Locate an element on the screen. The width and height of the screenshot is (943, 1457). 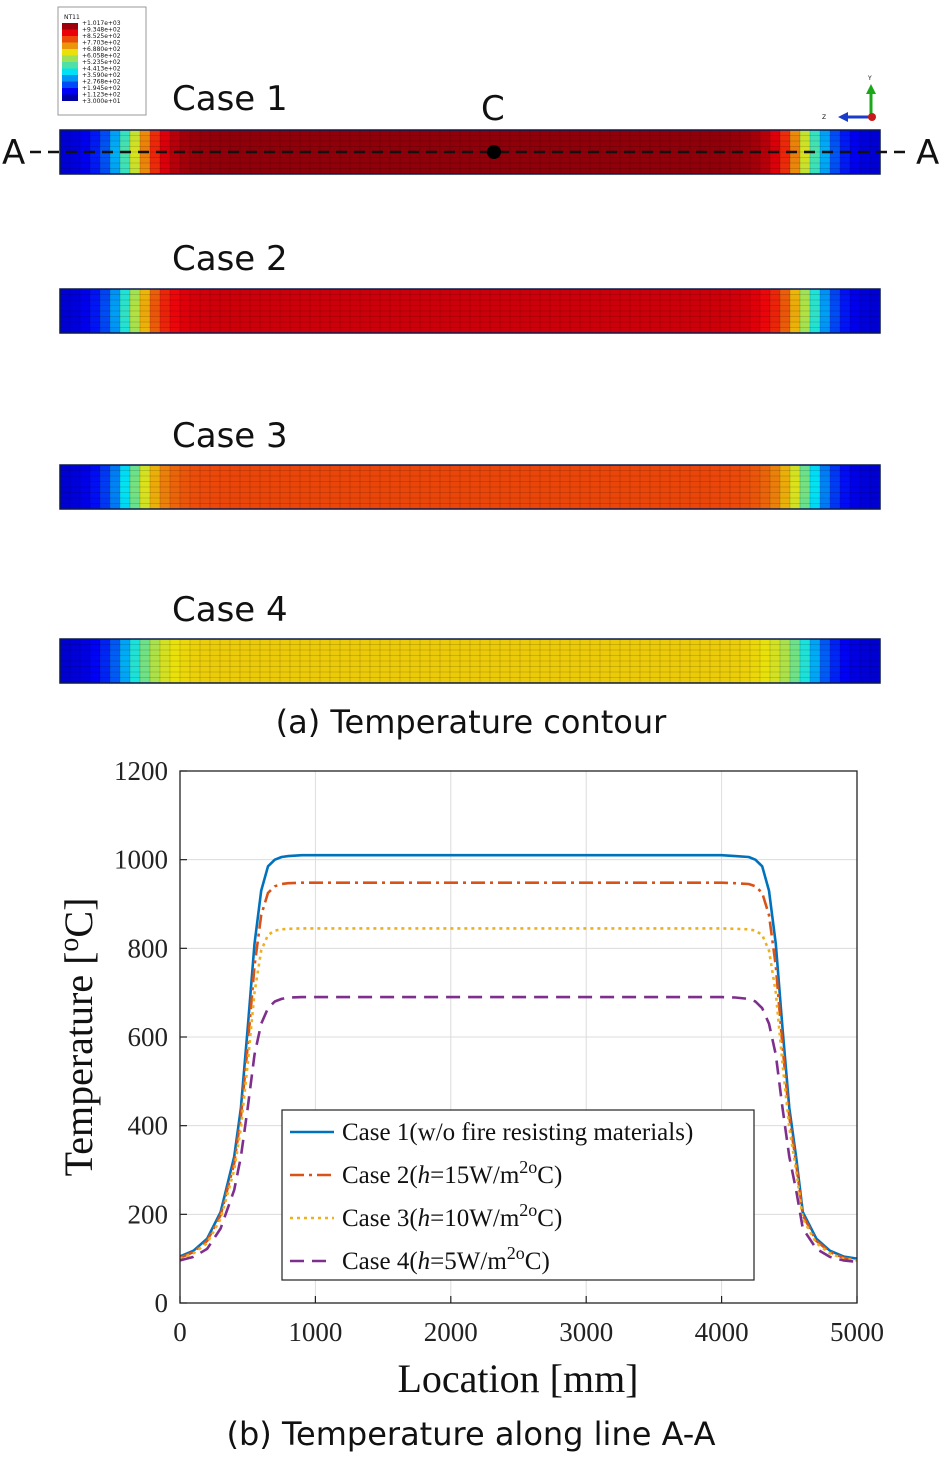
legend-label-case-4: Case 4(h=5W/m2oC) is located at coordinates (446, 1259).